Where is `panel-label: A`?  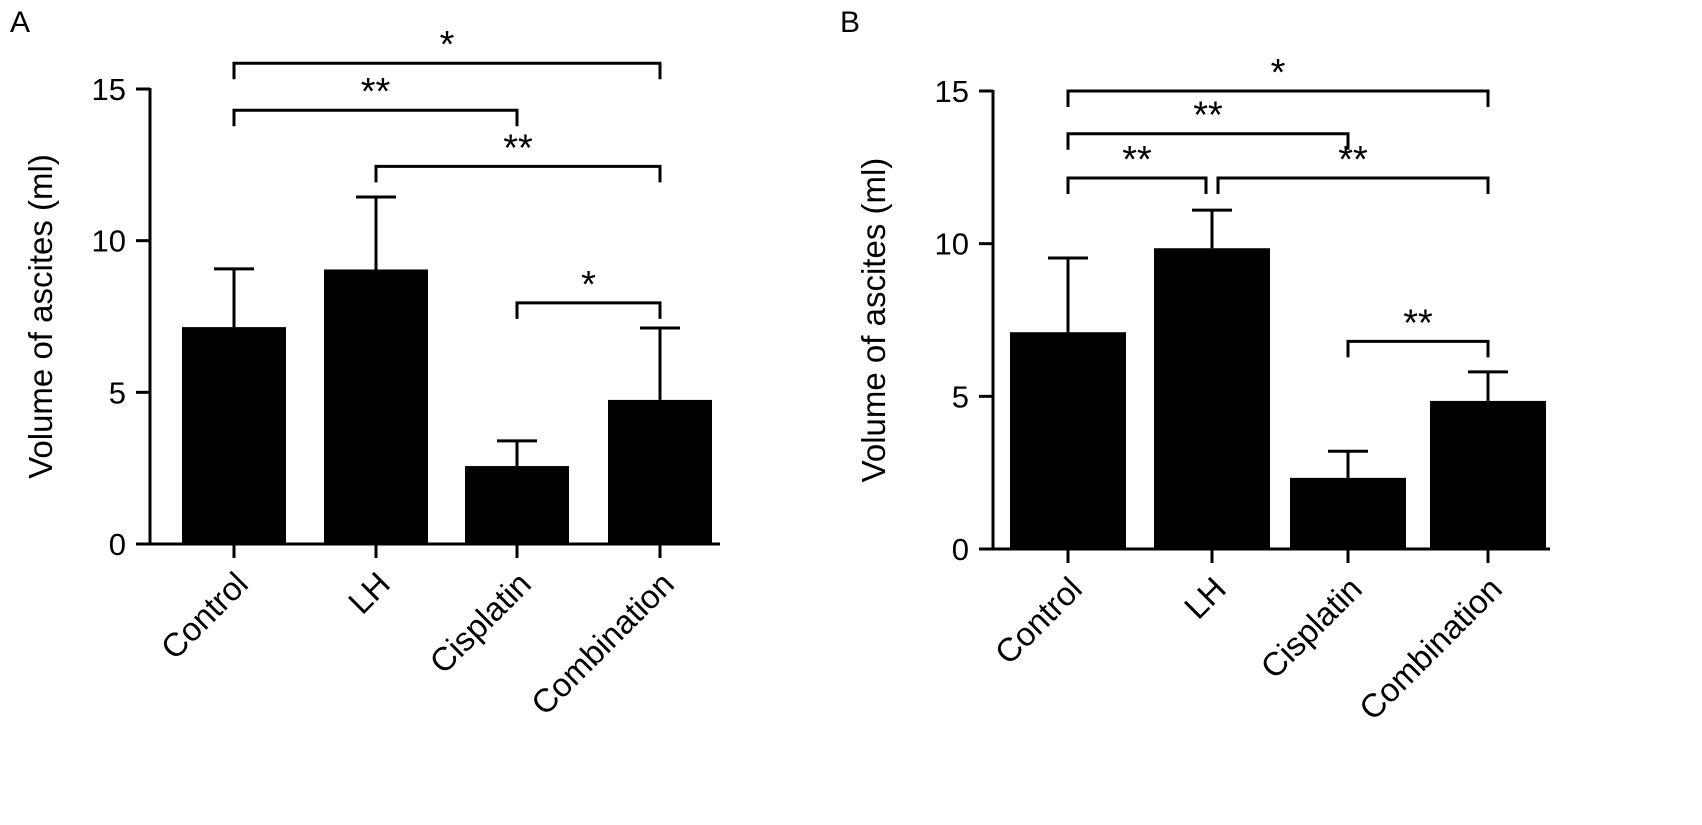
panel-label: A is located at coordinates (20, 22).